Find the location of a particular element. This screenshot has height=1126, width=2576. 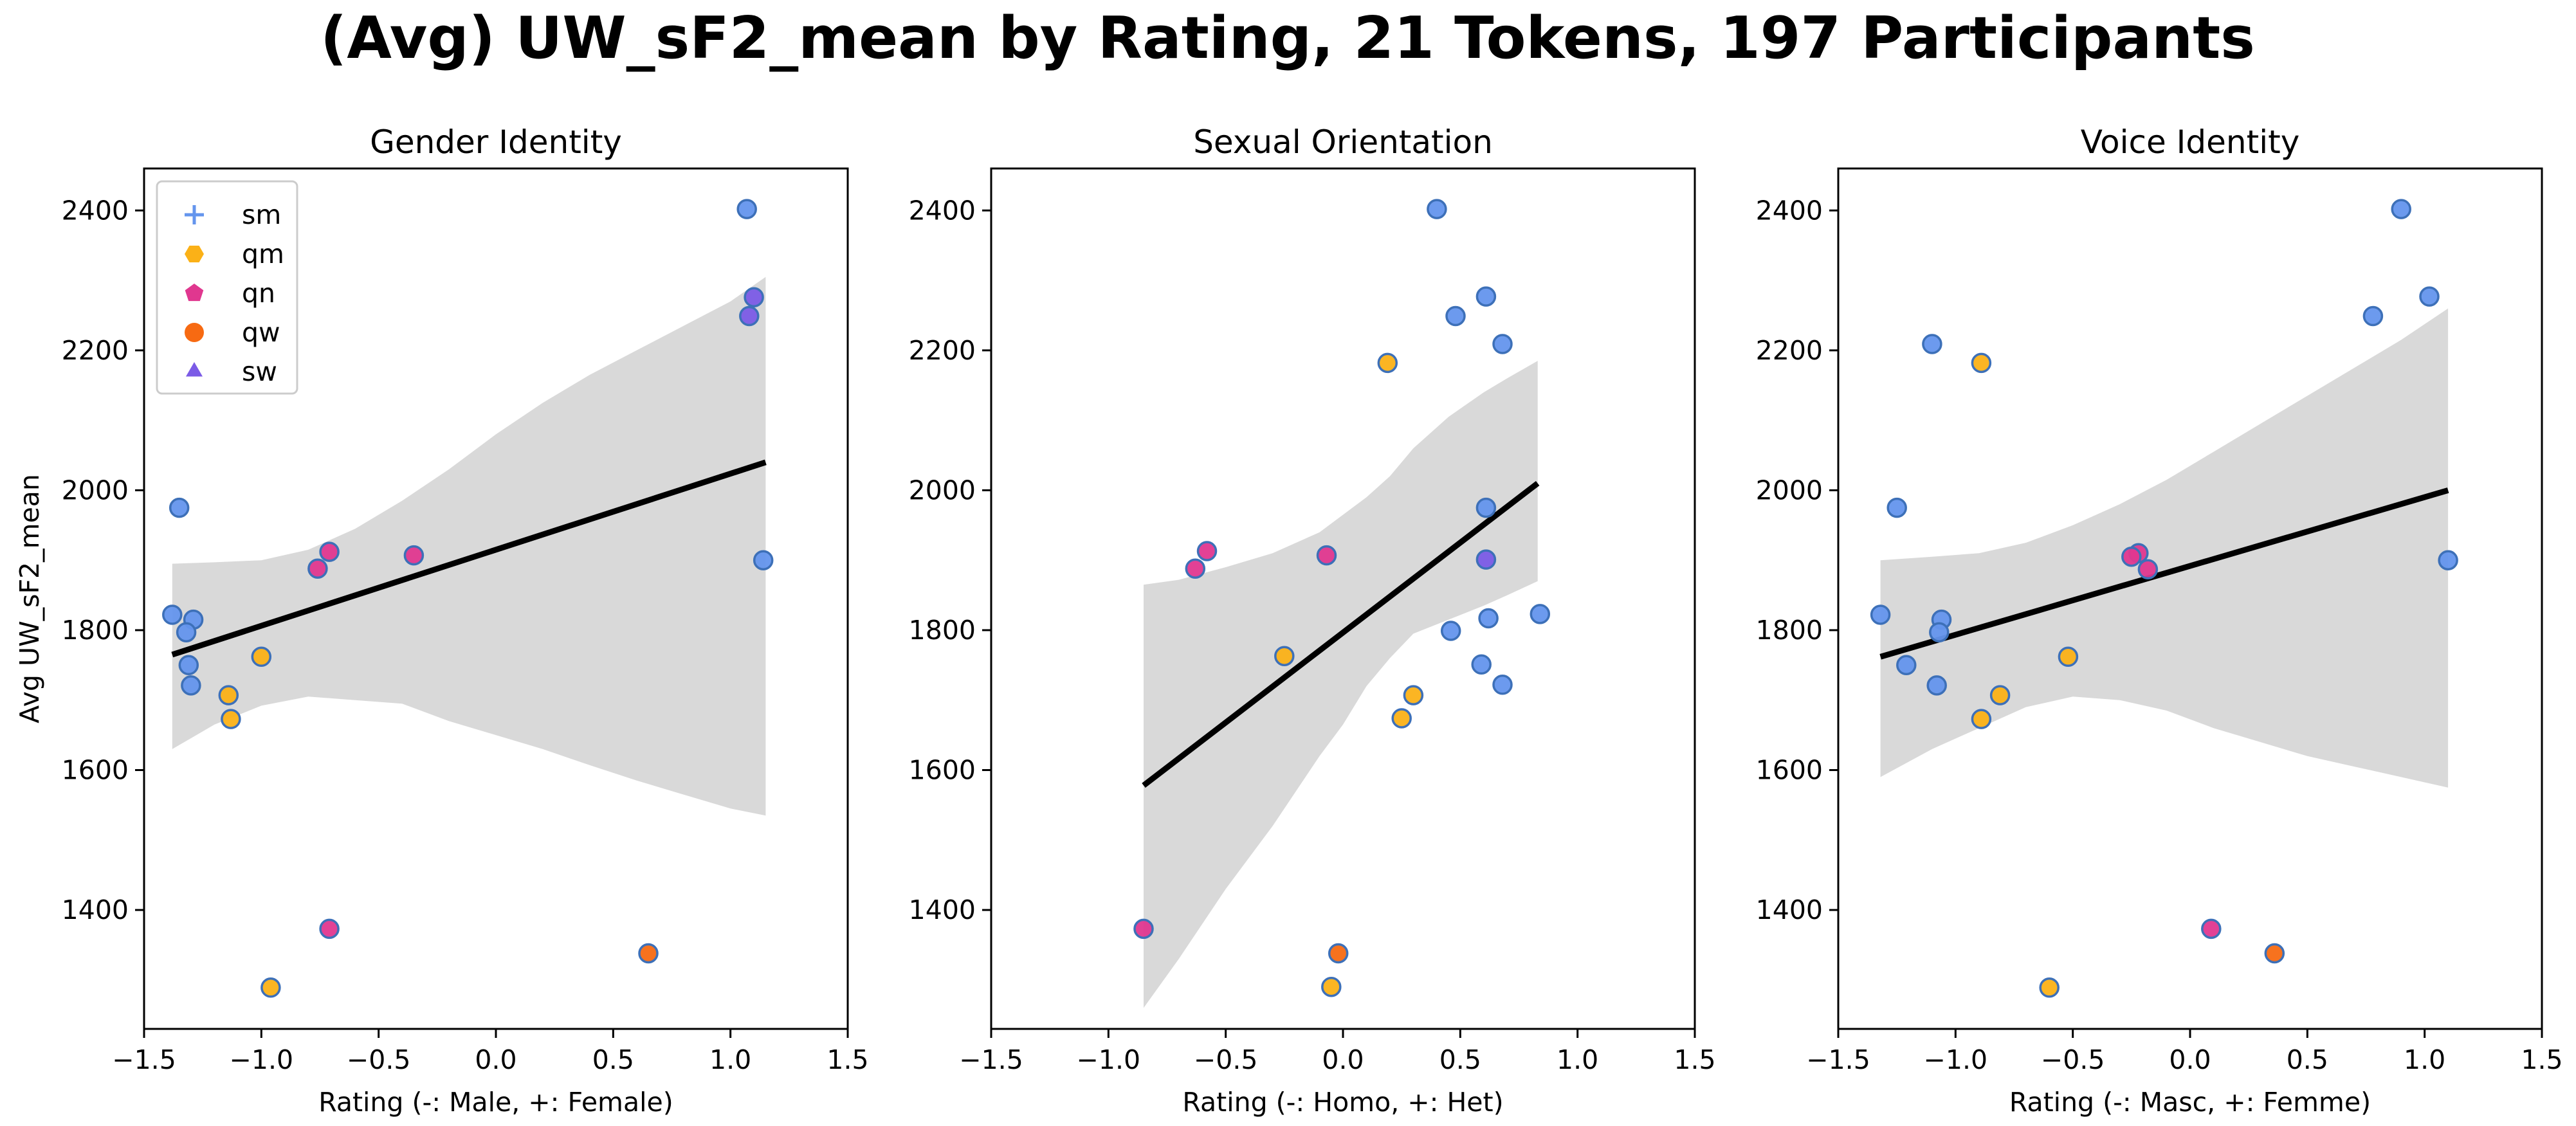

x-axis-label: Rating (-: Masc, +: Femme) is located at coordinates (2190, 1102).